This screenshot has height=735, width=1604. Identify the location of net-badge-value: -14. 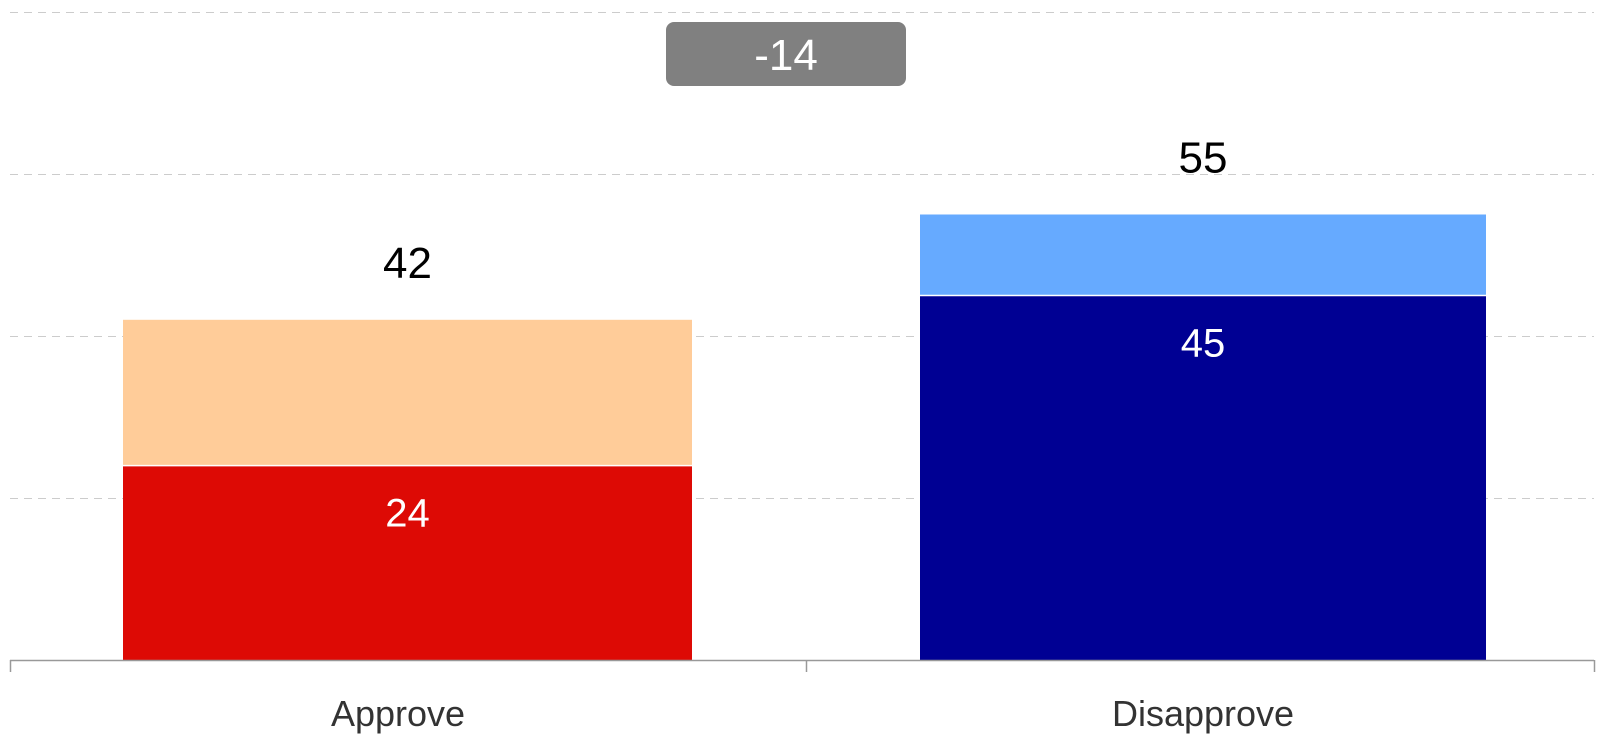
(786, 55).